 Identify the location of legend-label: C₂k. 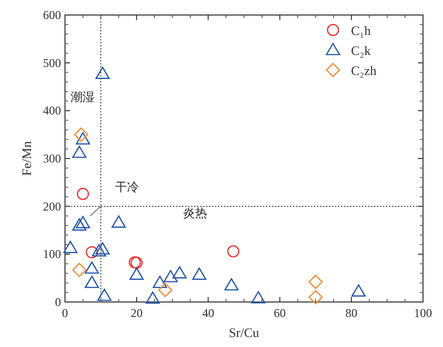
(361, 50).